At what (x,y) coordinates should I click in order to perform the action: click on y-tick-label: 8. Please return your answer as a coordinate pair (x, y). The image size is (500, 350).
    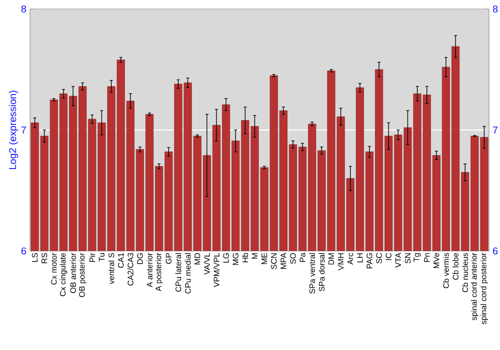
    Looking at the image, I should click on (23, 9).